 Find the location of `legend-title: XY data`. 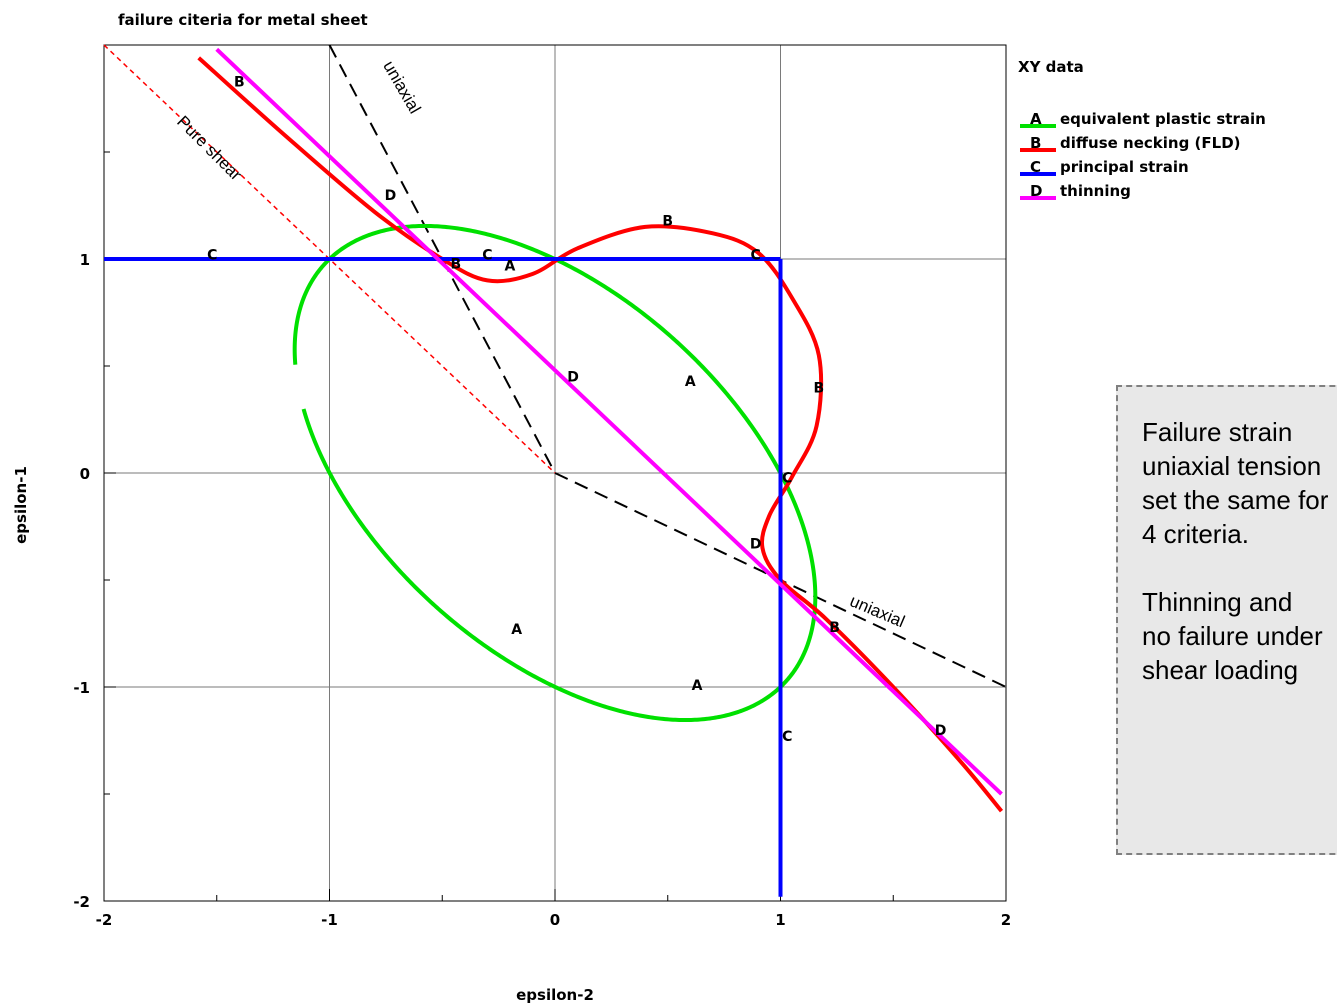

legend-title: XY data is located at coordinates (1051, 67).